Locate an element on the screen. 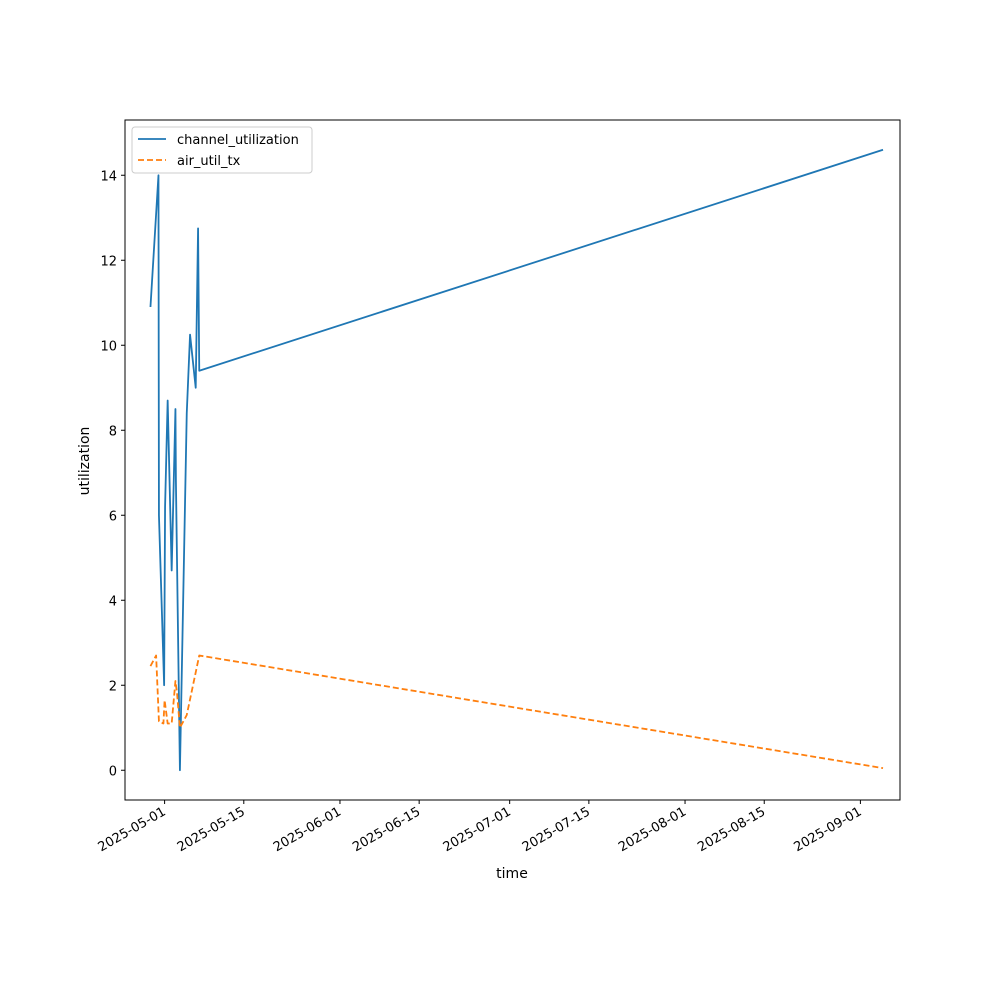 Image resolution: width=1000 pixels, height=1000 pixels. y-tick-label: 8 is located at coordinates (113, 431).